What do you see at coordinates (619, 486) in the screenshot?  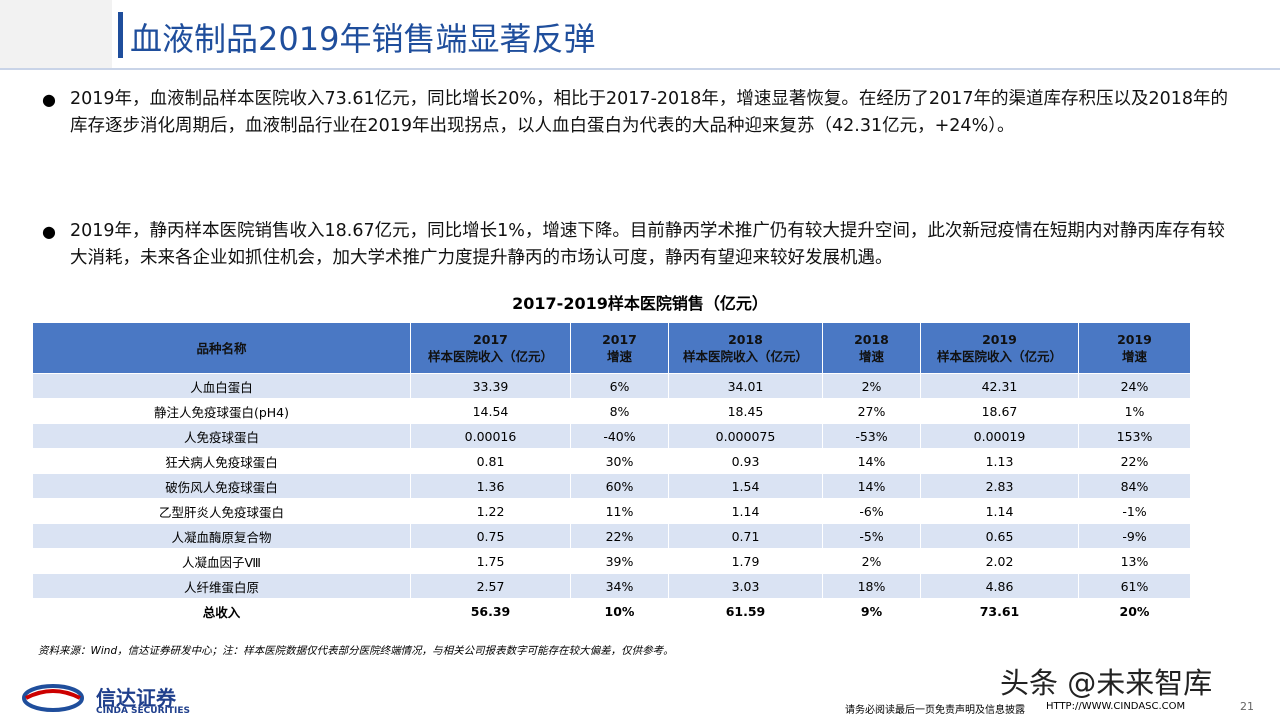 I see `table-cell: 60%` at bounding box center [619, 486].